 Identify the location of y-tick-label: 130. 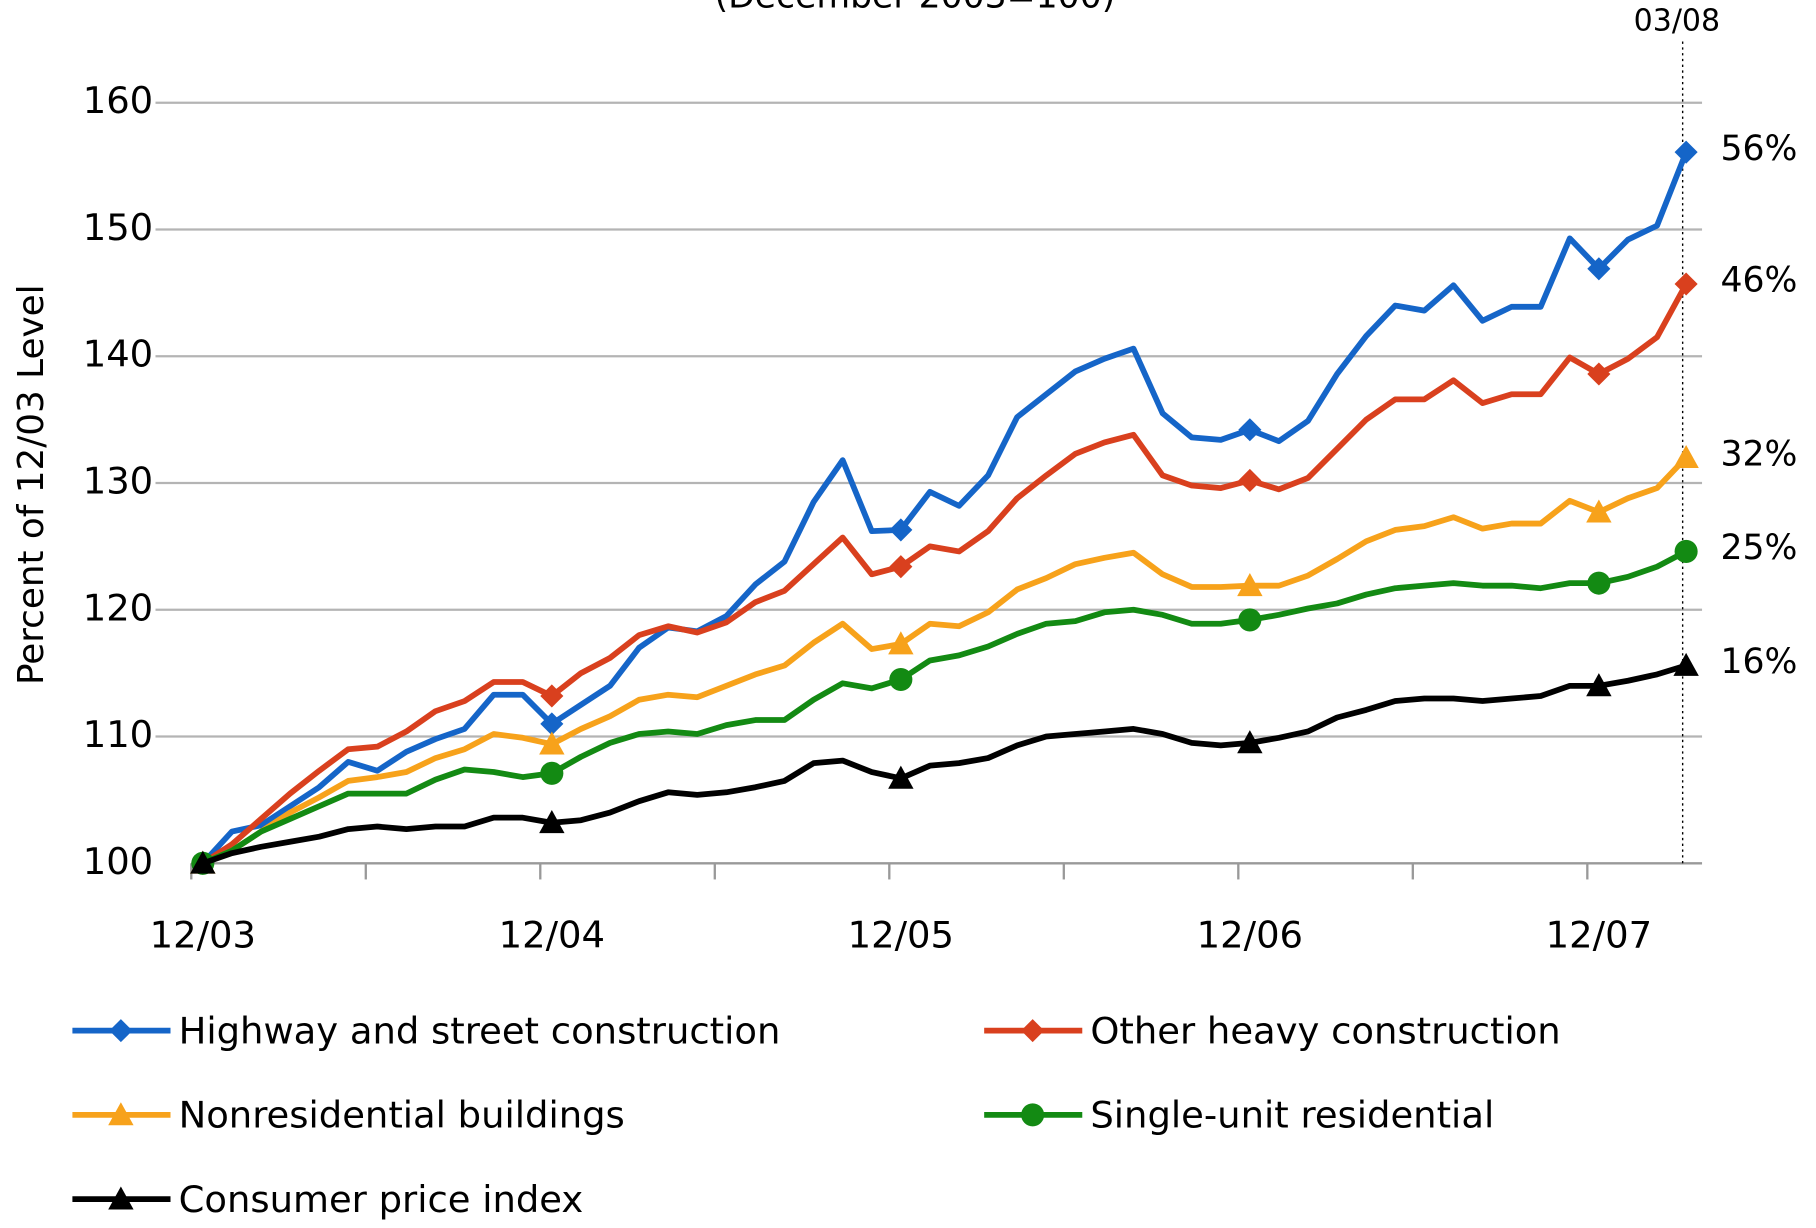
(118, 481).